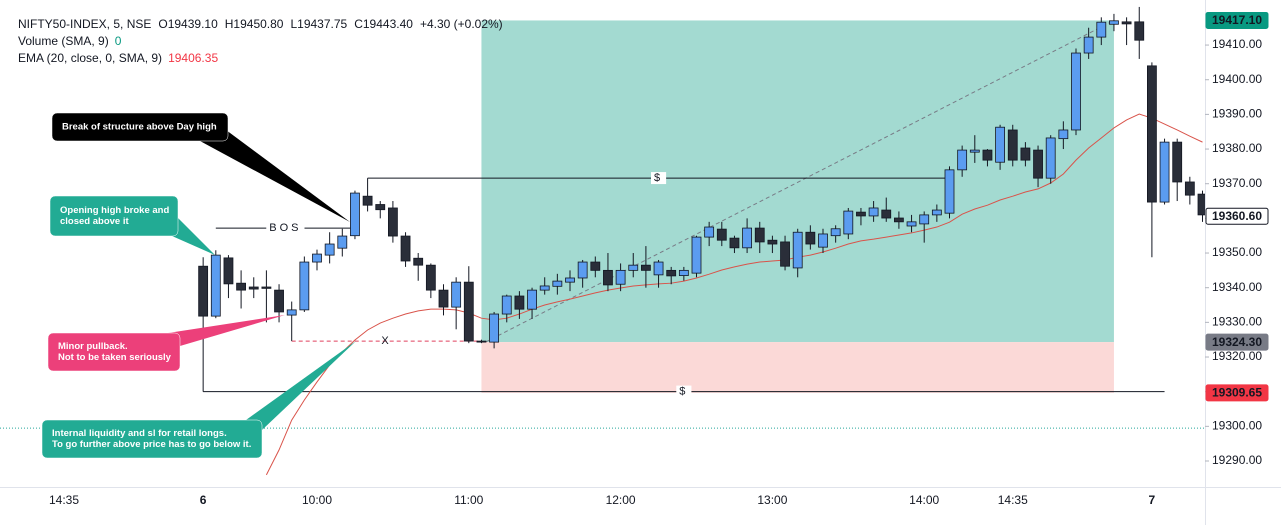 The width and height of the screenshot is (1281, 525). I want to click on y-tick-label: 19290.00, so click(1237, 460).